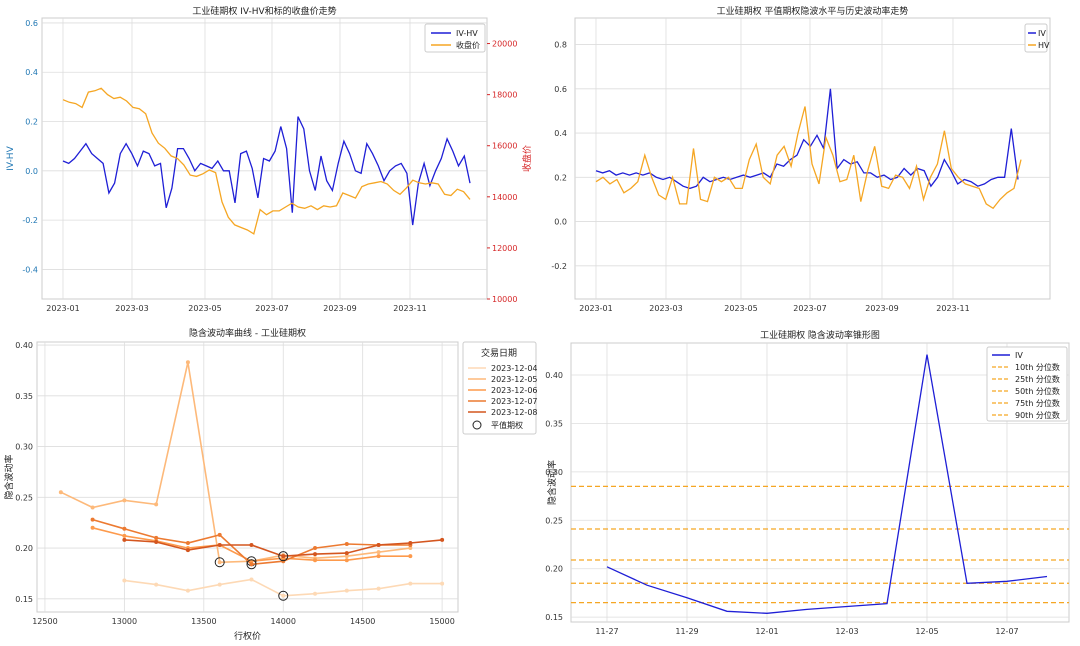 The image size is (1080, 646). I want to click on iv-hv-series-line, so click(266, 171).